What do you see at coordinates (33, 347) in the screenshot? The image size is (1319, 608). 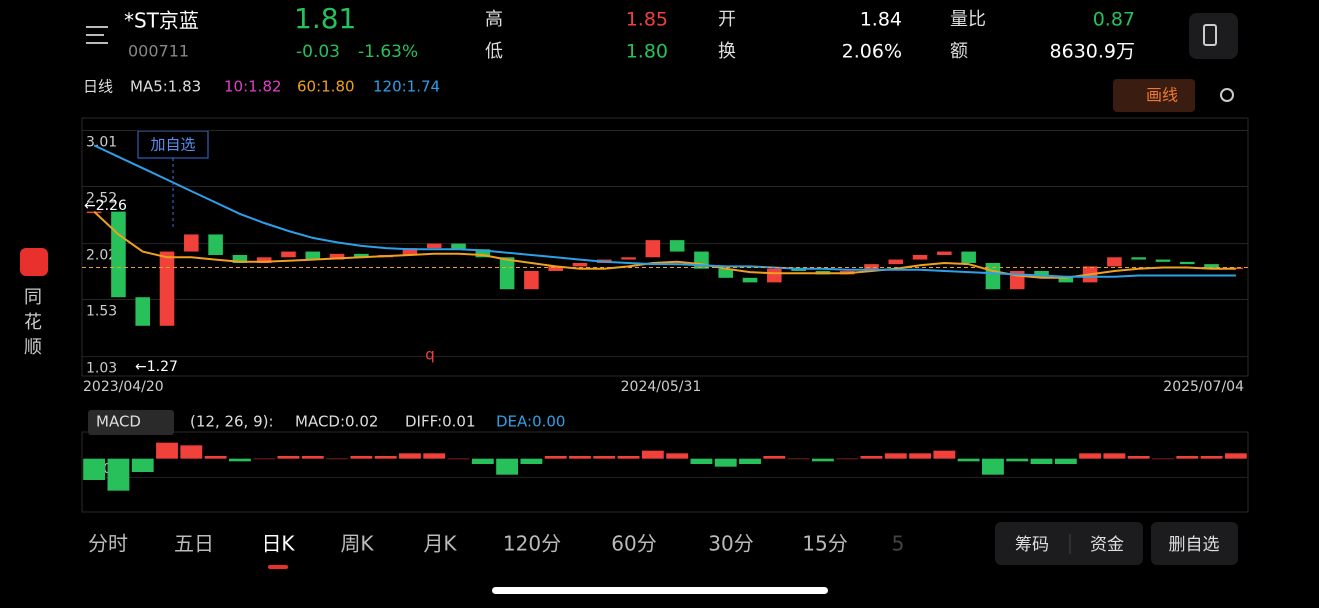 I see `brand-char: 顺` at bounding box center [33, 347].